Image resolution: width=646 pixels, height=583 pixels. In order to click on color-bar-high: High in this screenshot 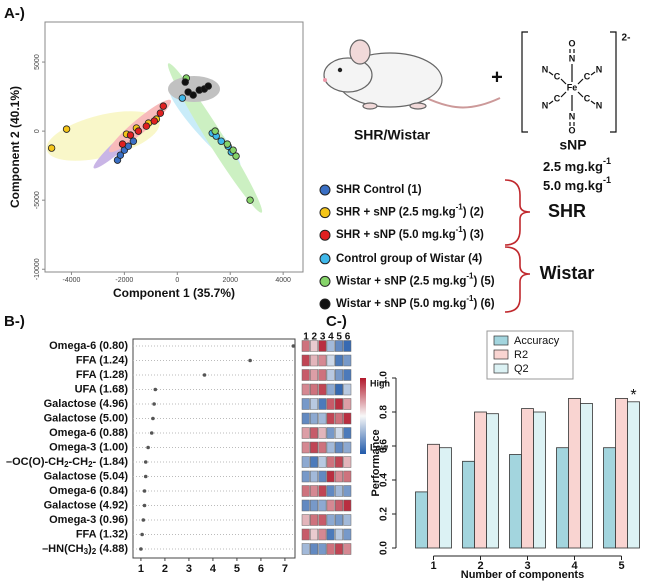, I will do `click(380, 383)`.